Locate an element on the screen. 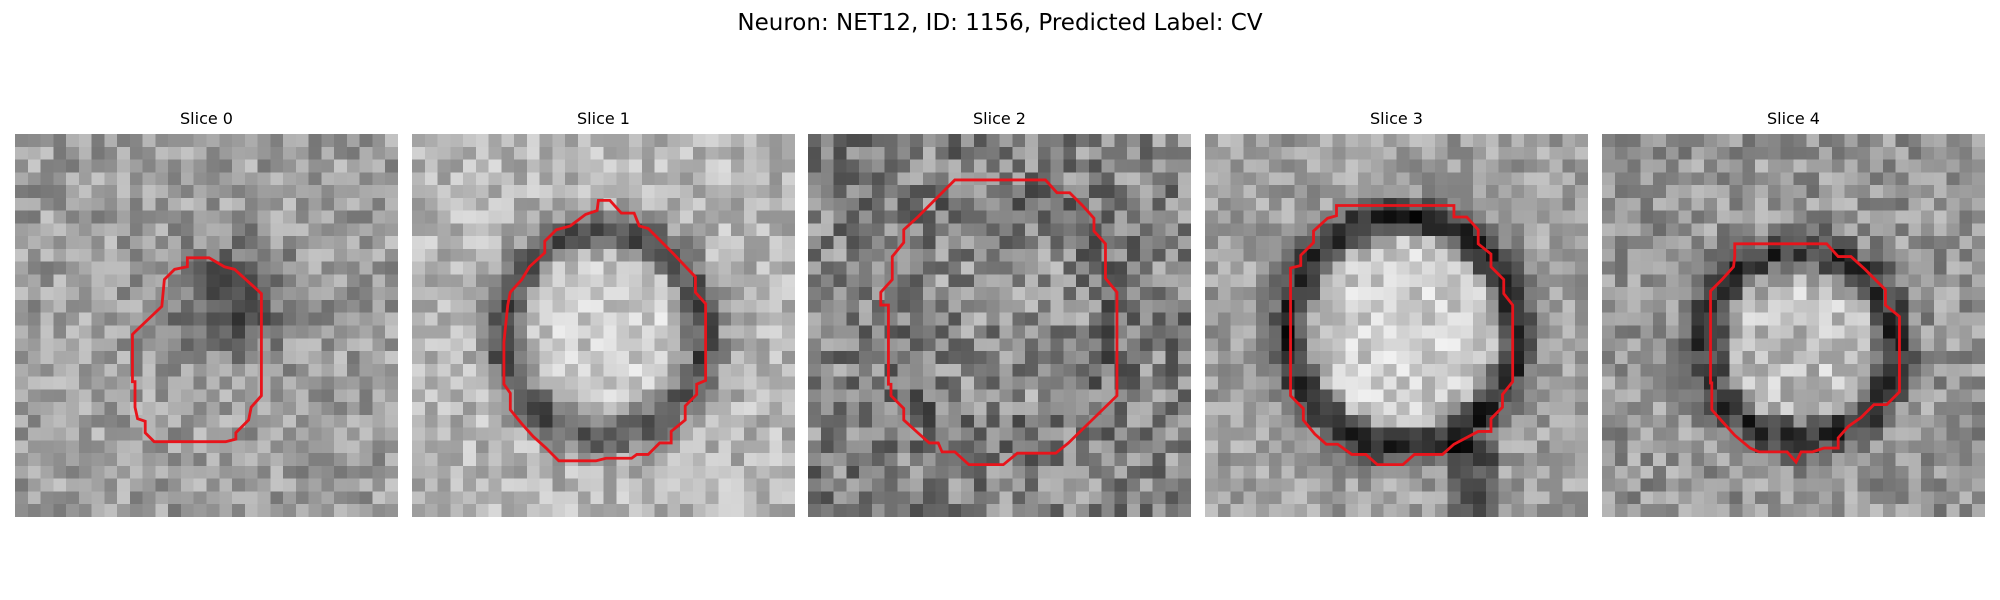 Image resolution: width=2000 pixels, height=600 pixels. slice-title: Slice 1 is located at coordinates (603, 118).